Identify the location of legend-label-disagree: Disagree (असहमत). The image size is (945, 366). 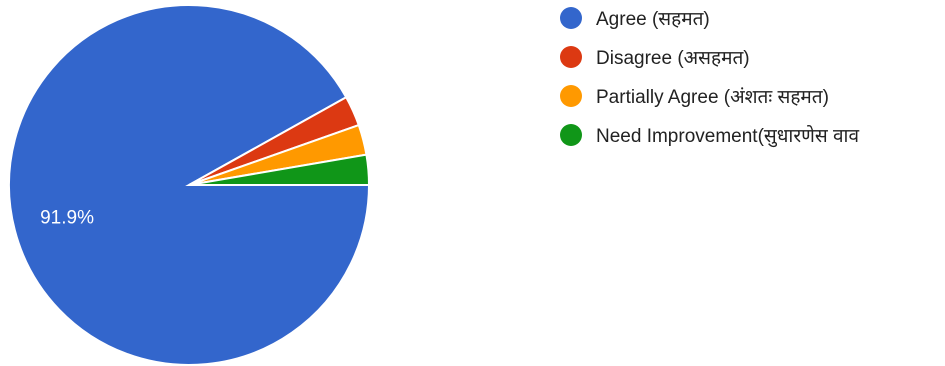
(673, 58).